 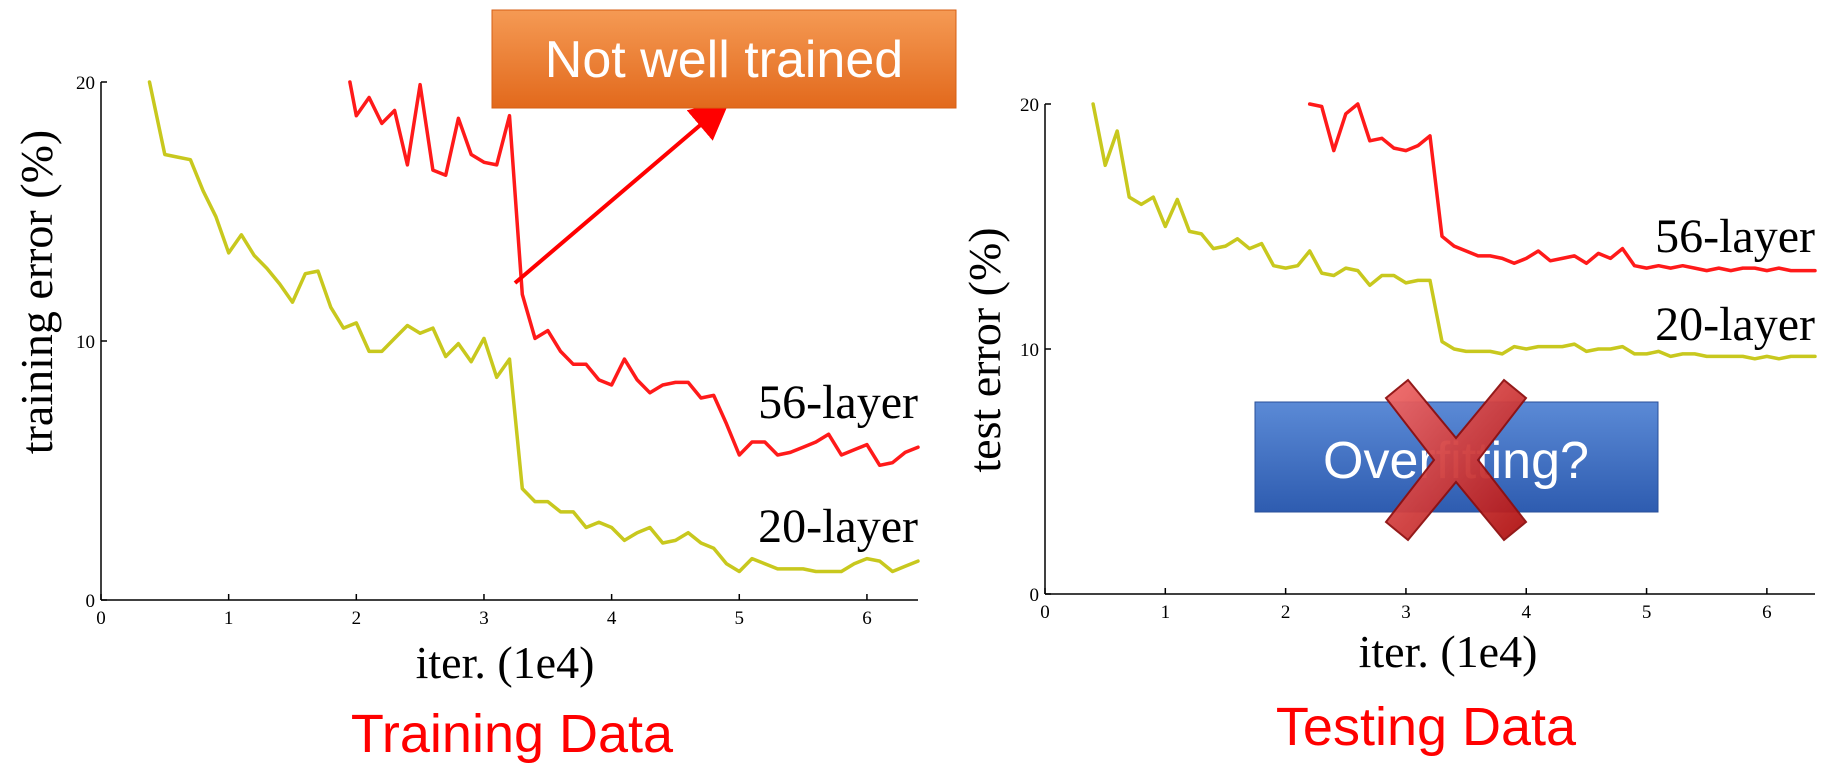 I want to click on test-x-tick-label: 6, so click(x=1767, y=612).